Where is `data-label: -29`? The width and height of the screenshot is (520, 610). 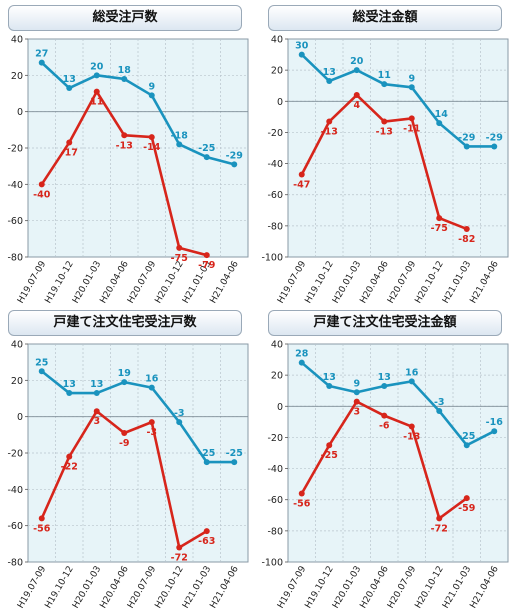
data-label: -29 is located at coordinates (494, 137).